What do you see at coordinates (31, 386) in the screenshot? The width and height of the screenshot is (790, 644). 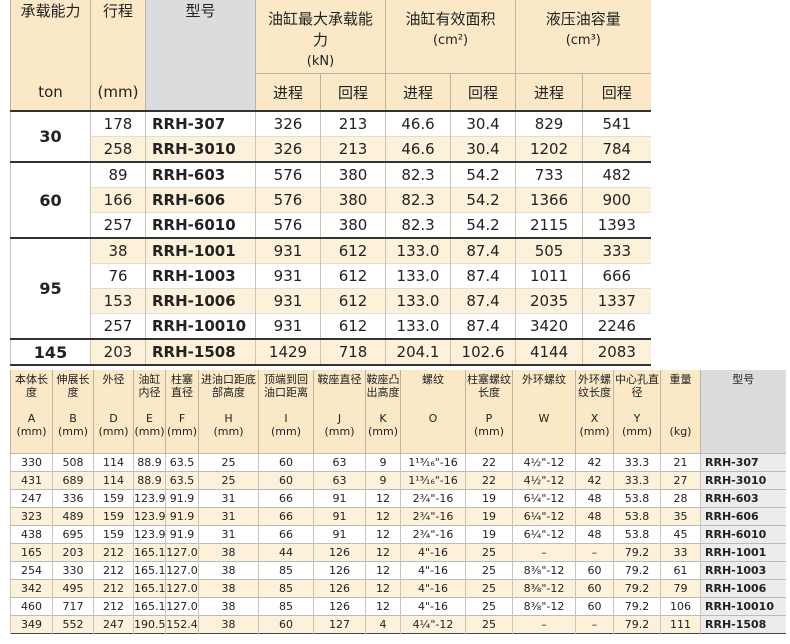 I see `header-text: 本体长度` at bounding box center [31, 386].